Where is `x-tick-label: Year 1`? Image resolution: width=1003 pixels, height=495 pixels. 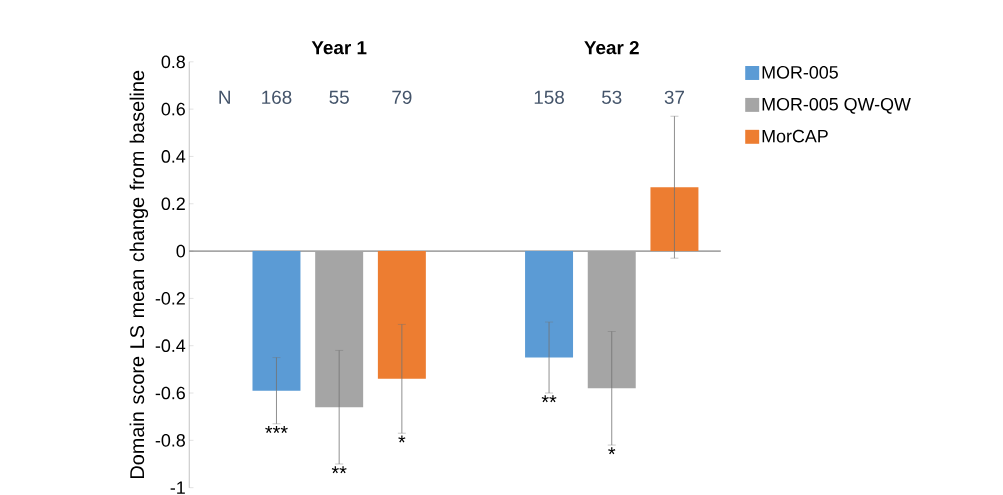
x-tick-label: Year 1 is located at coordinates (339, 48).